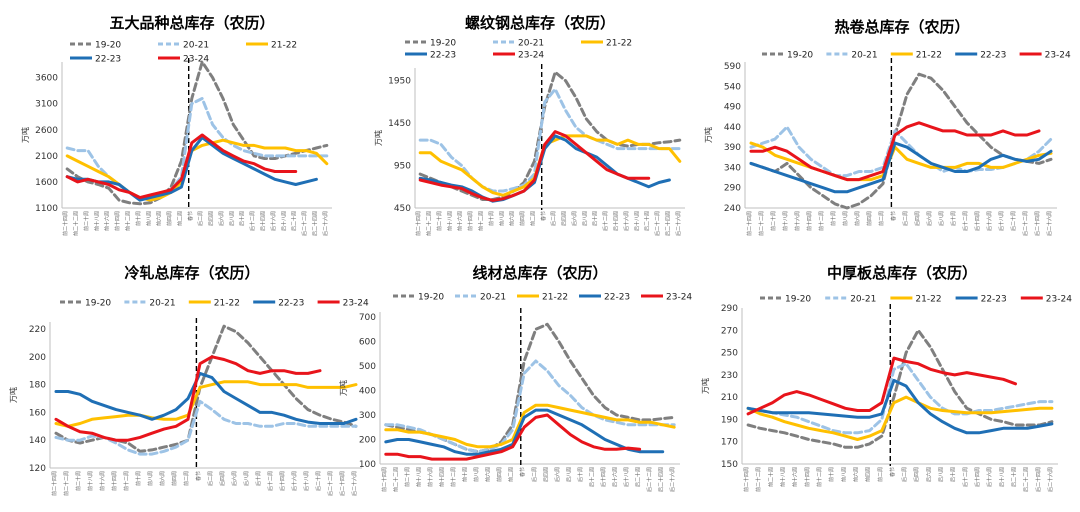  I want to click on x-tick-label: 后二十二周, so click(1025, 223).